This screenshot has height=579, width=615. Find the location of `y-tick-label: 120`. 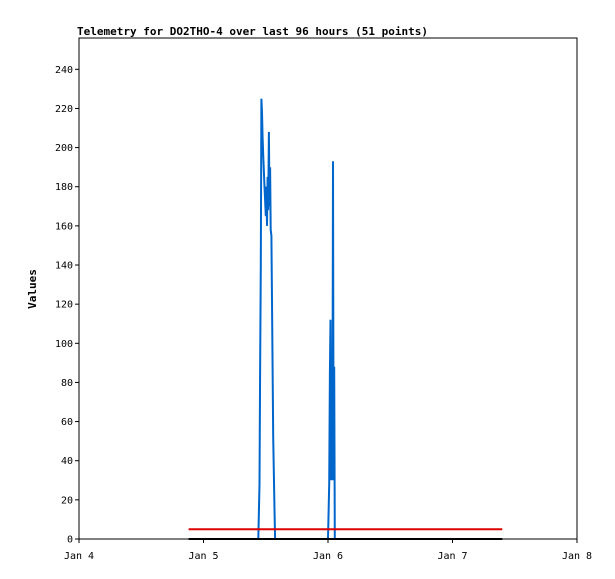

y-tick-label: 120 is located at coordinates (64, 305).